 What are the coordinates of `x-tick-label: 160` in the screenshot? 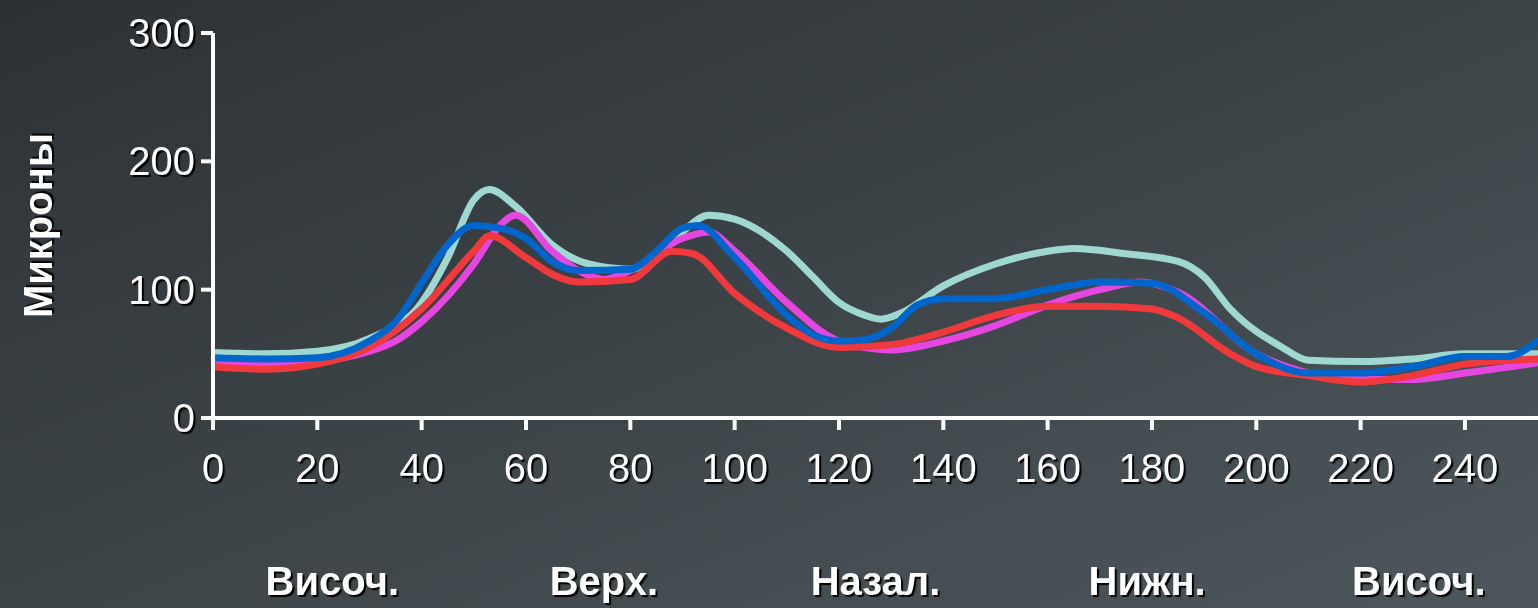 It's located at (1048, 468).